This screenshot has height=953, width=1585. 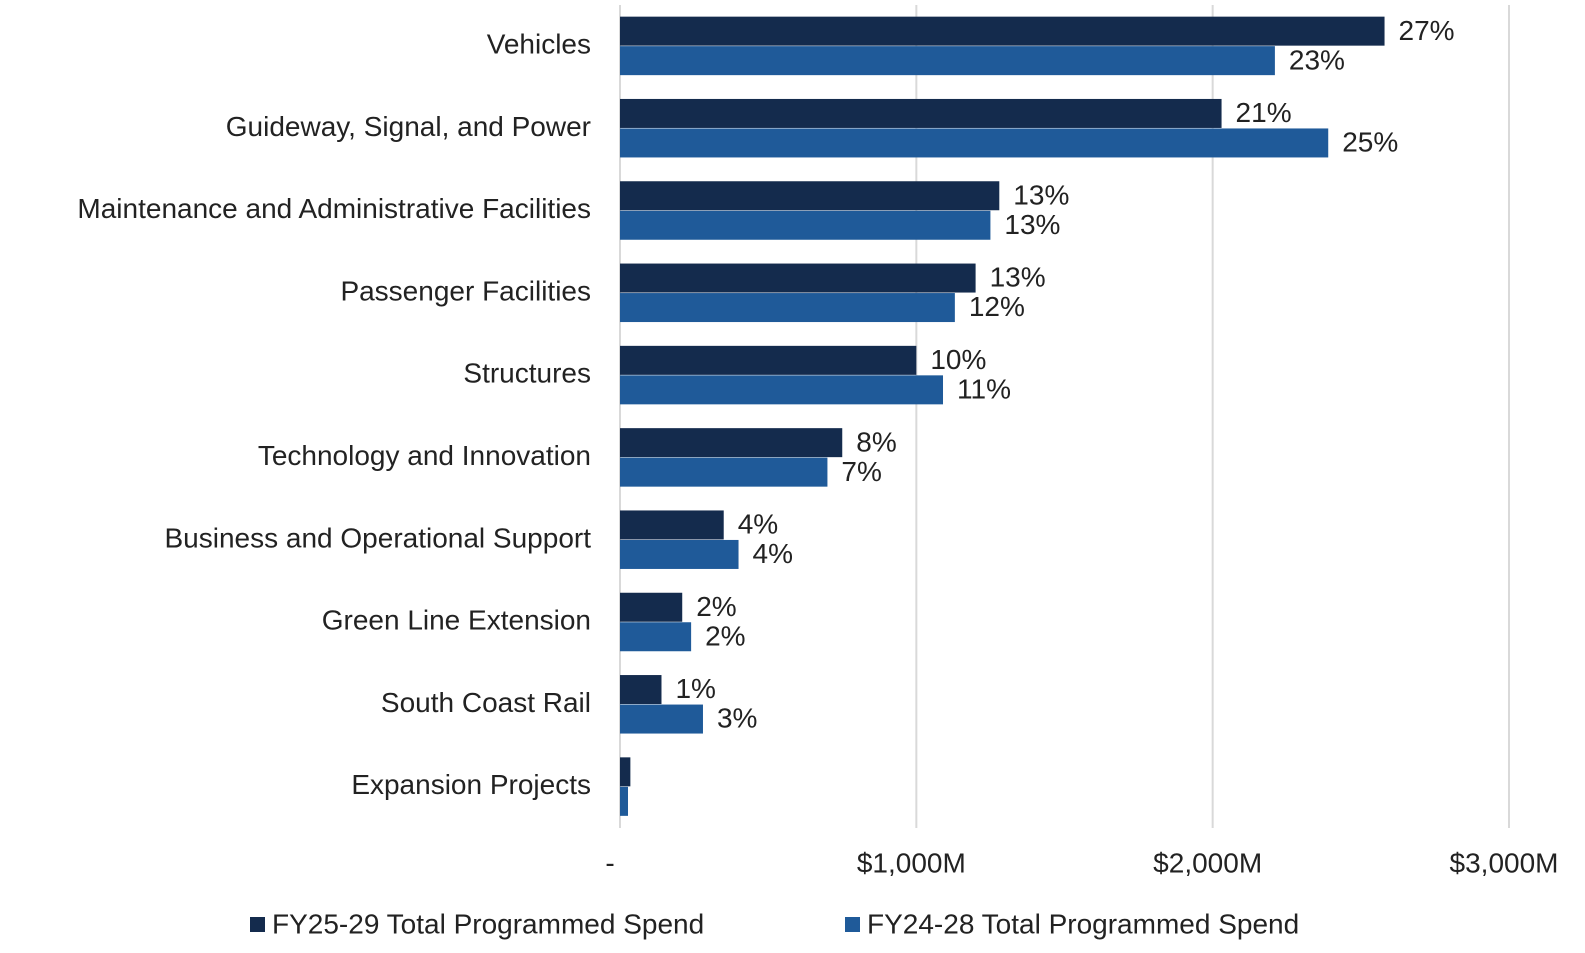 What do you see at coordinates (609, 862) in the screenshot?
I see `x-tick-label: -` at bounding box center [609, 862].